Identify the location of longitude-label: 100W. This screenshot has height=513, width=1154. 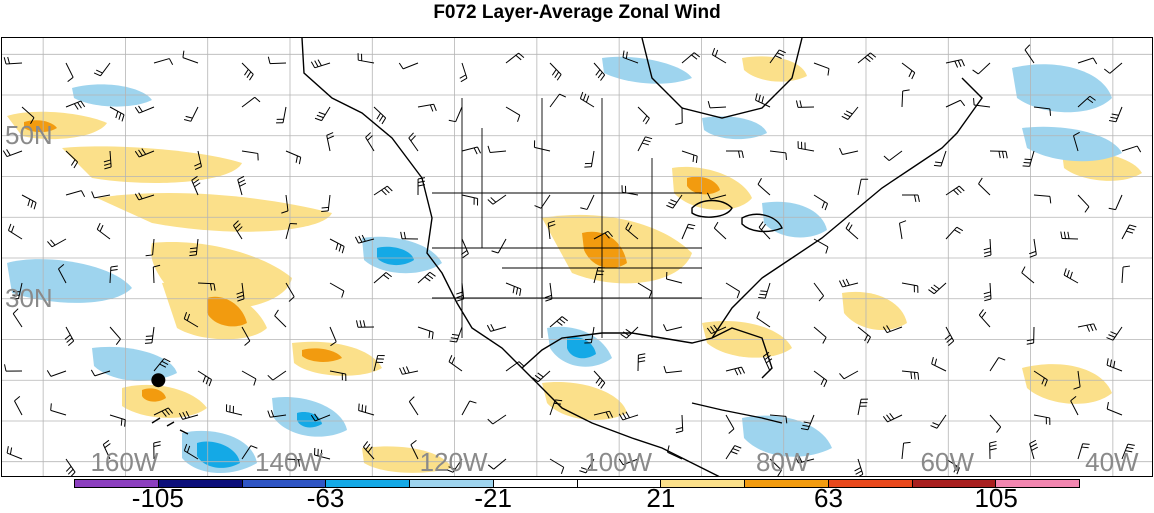
(618, 462).